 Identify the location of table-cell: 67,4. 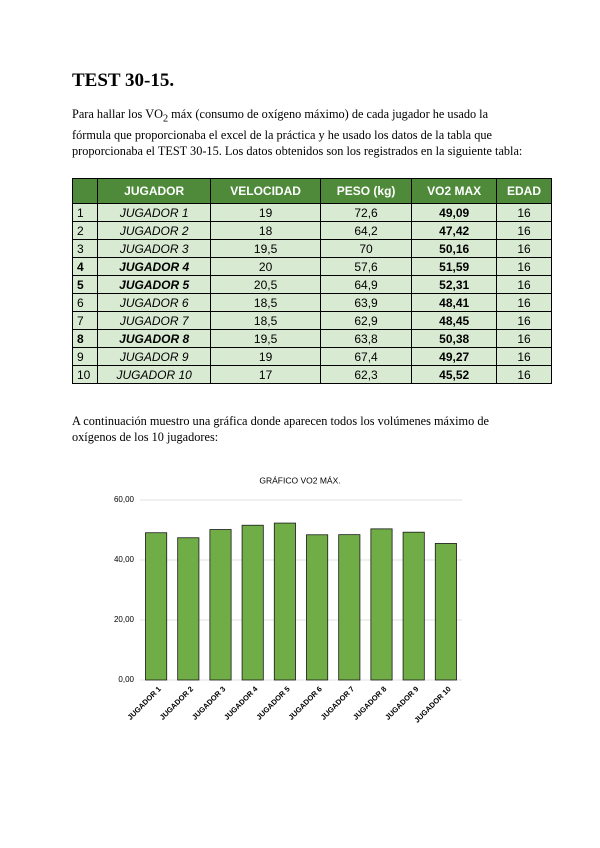
(366, 356).